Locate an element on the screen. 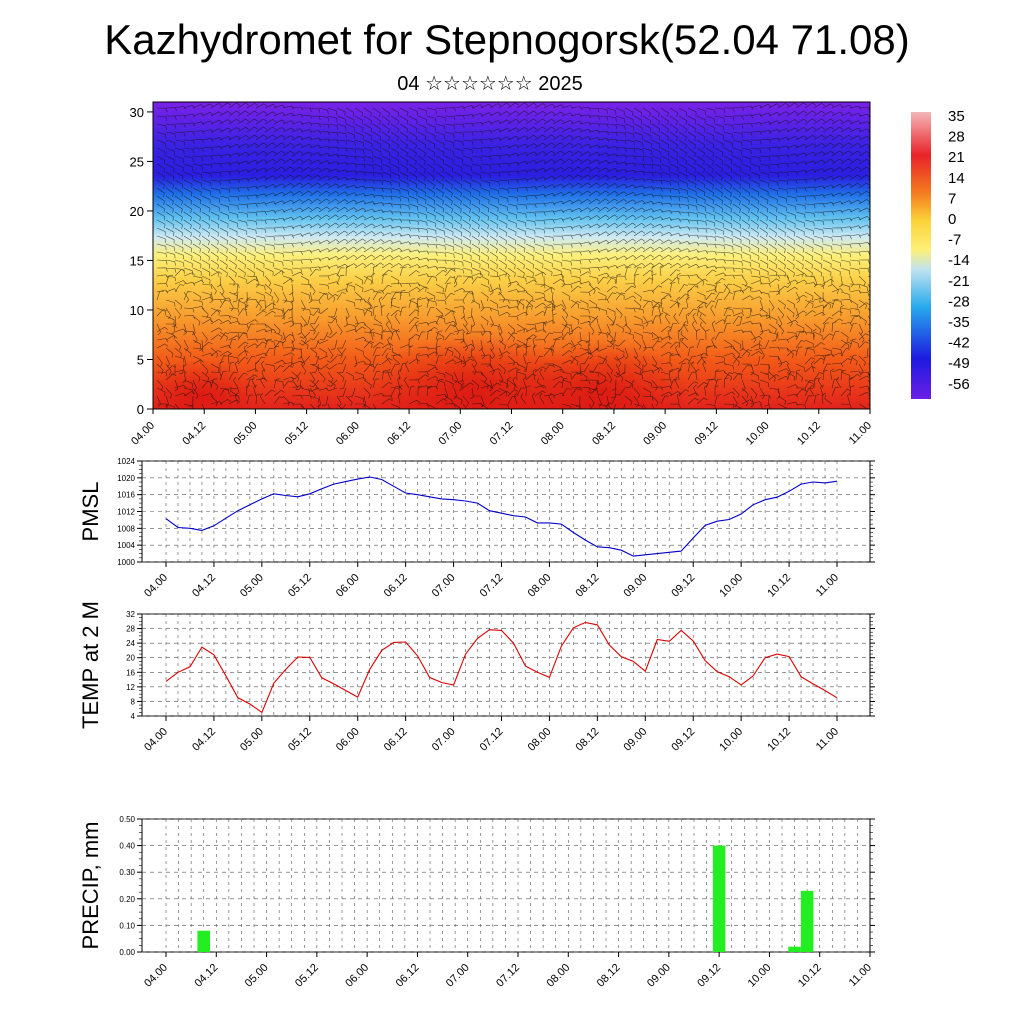 This screenshot has height=1024, width=1024. y-tick-label: 1004 is located at coordinates (126, 545).